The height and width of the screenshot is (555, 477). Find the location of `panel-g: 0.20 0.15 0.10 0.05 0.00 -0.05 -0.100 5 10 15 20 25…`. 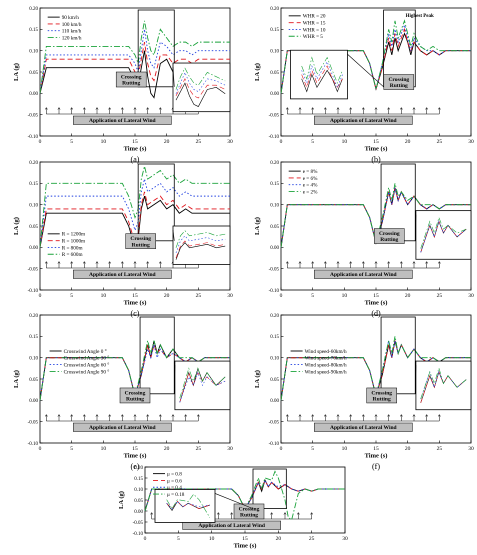

panel-g: 0.20 0.15 0.10 0.05 0.00 -0.05 -0.100 5 10 15 20 25… is located at coordinates (233, 510).